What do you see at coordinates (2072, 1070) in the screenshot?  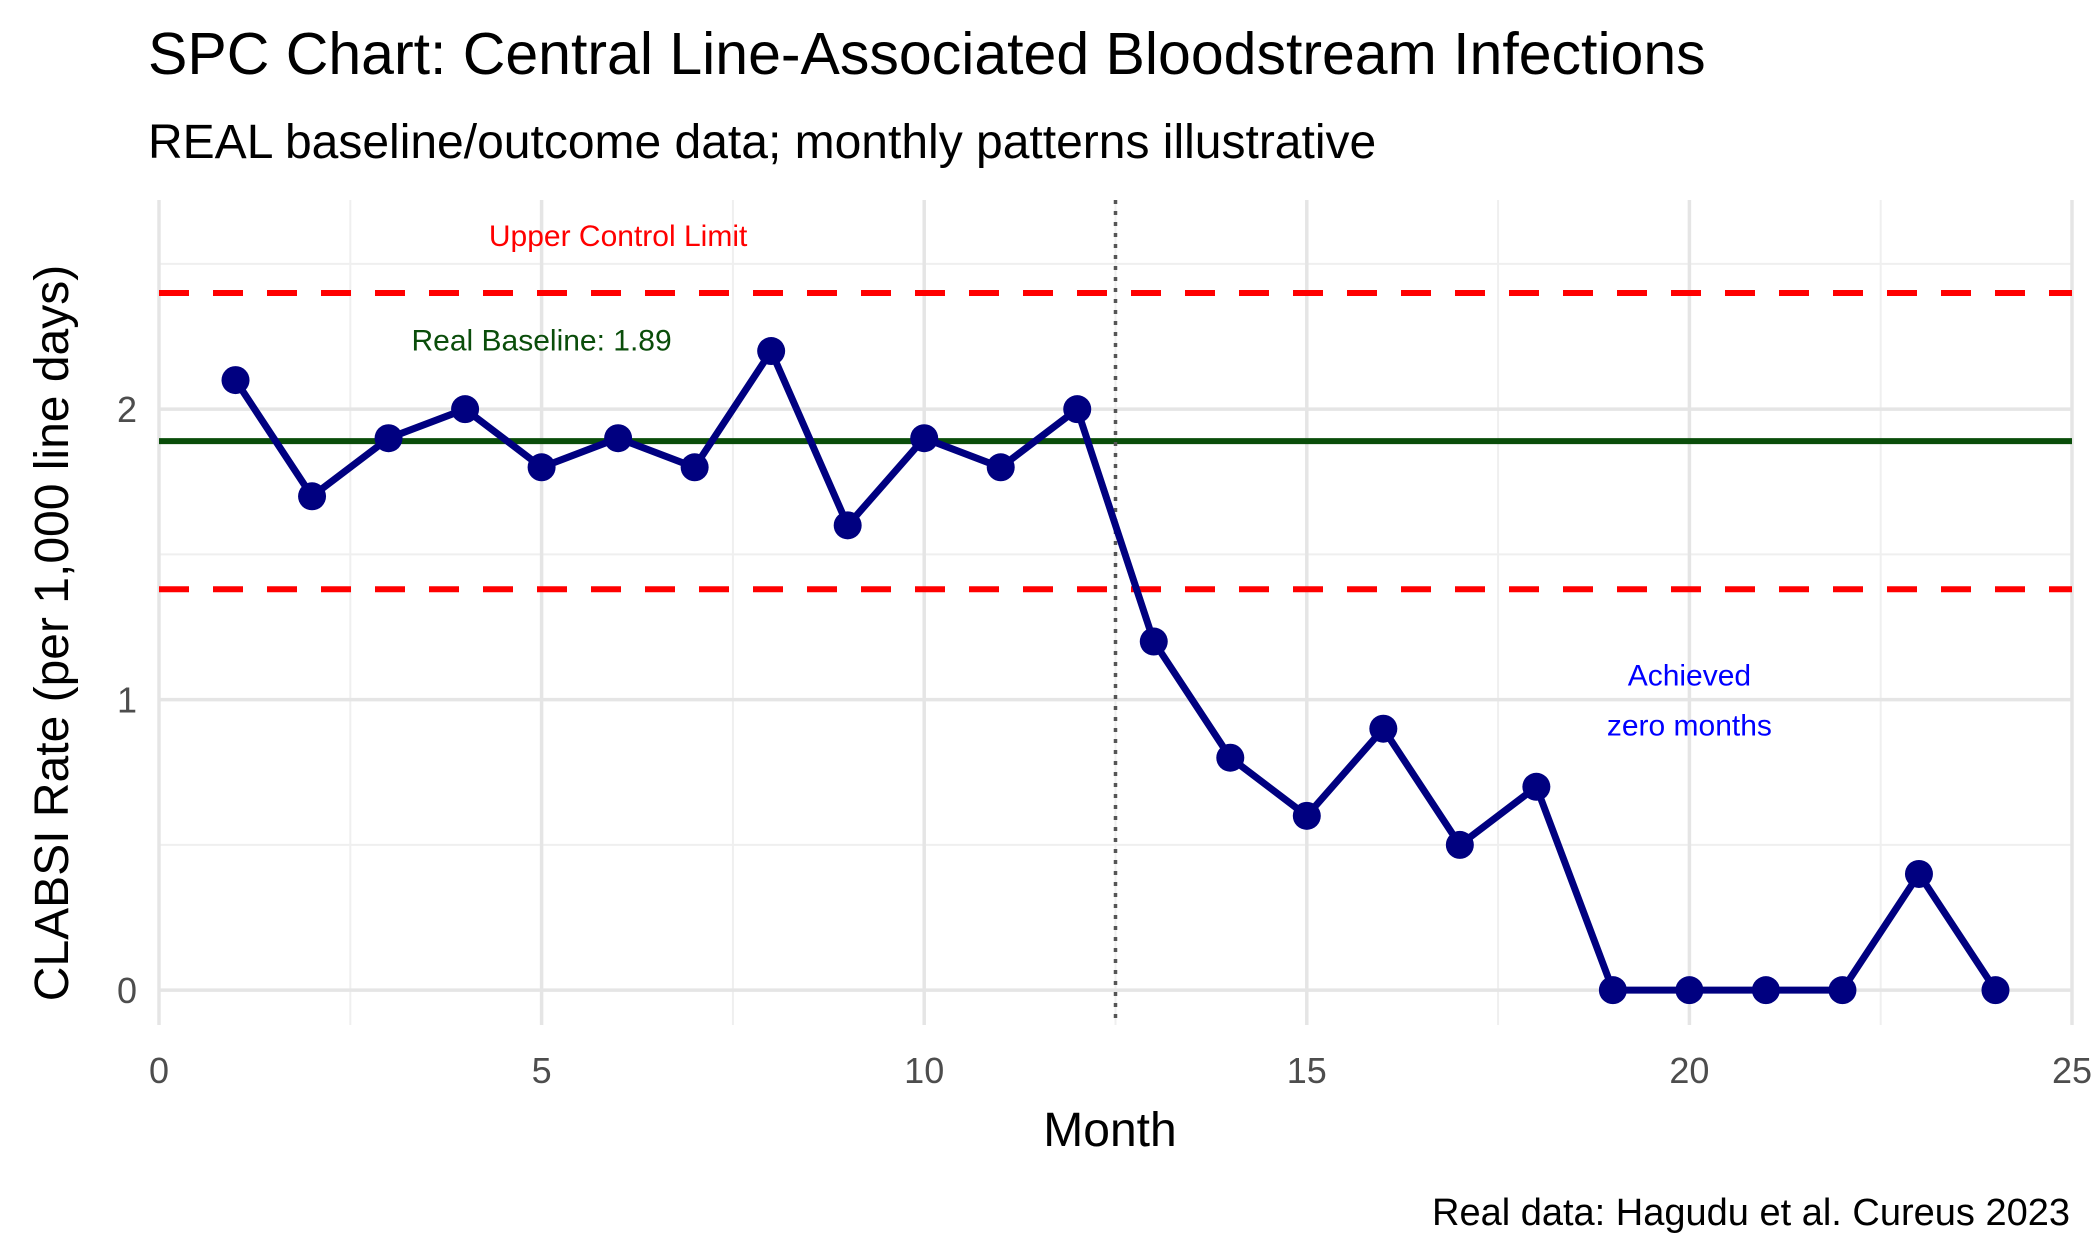 I see `x-tick-label: 25` at bounding box center [2072, 1070].